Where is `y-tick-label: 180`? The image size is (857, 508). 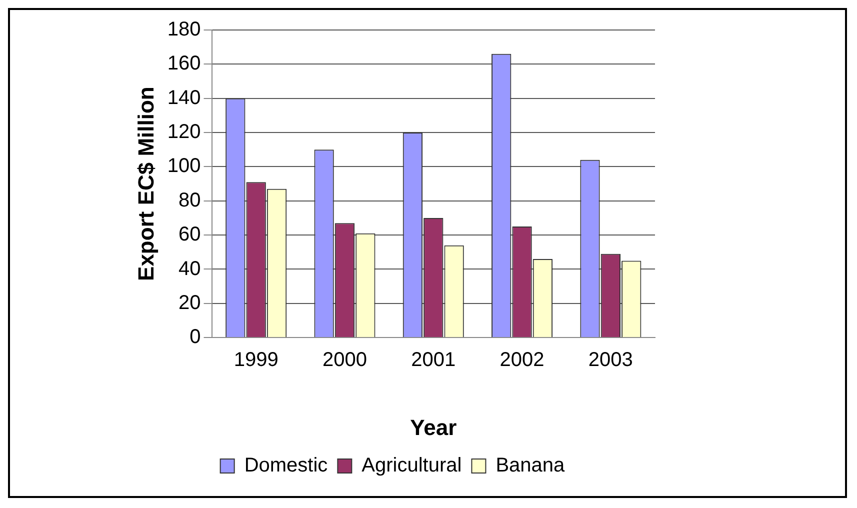 y-tick-label: 180 is located at coordinates (184, 29).